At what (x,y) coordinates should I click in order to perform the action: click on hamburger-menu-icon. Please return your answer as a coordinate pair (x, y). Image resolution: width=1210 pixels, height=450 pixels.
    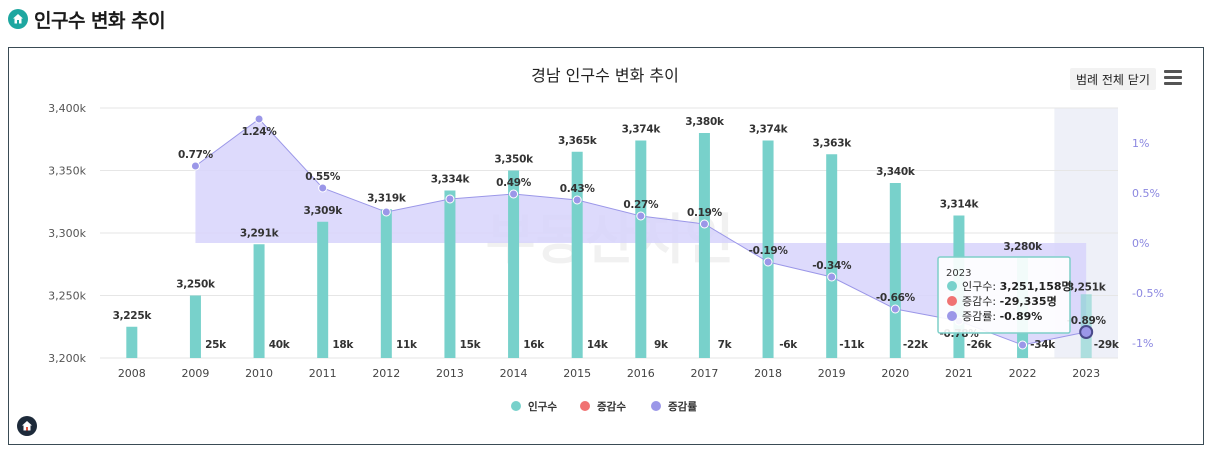
    Looking at the image, I should click on (1173, 78).